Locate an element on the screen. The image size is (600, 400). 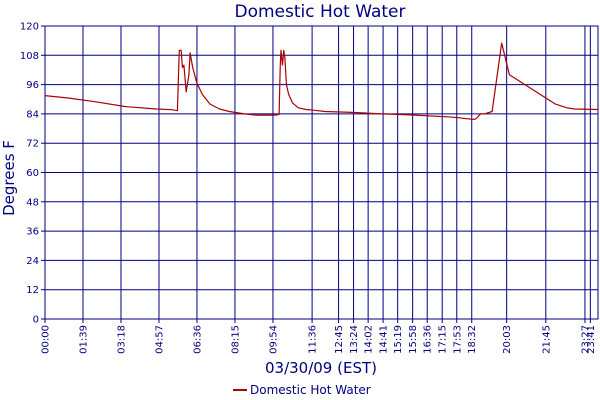
x-tick-label: 06:36 is located at coordinates (197, 339).